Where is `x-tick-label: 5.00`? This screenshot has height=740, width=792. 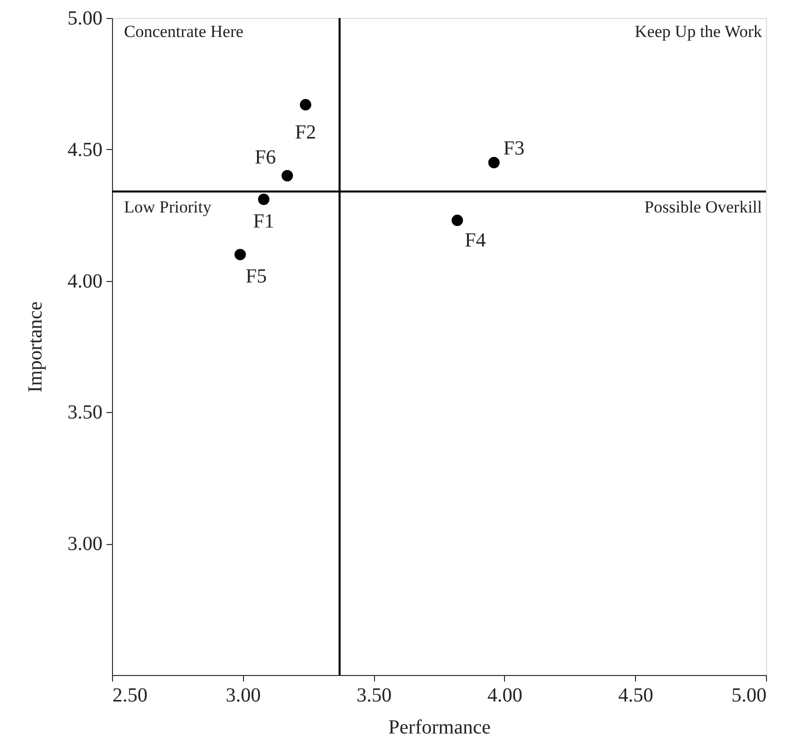 x-tick-label: 5.00 is located at coordinates (749, 695).